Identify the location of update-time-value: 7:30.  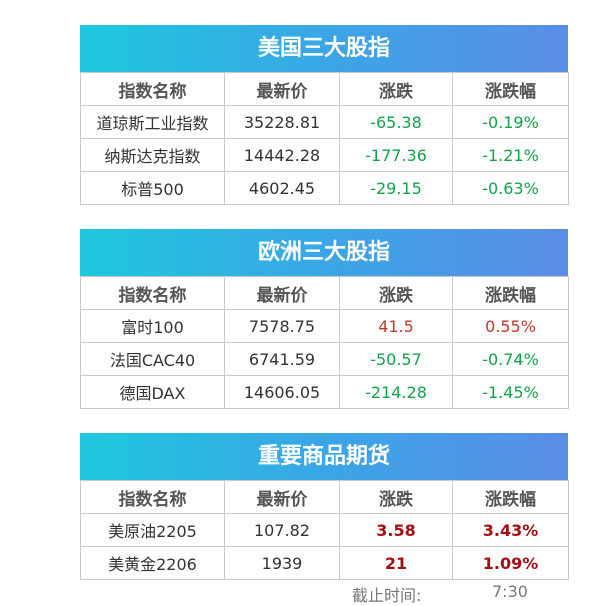
(510, 591).